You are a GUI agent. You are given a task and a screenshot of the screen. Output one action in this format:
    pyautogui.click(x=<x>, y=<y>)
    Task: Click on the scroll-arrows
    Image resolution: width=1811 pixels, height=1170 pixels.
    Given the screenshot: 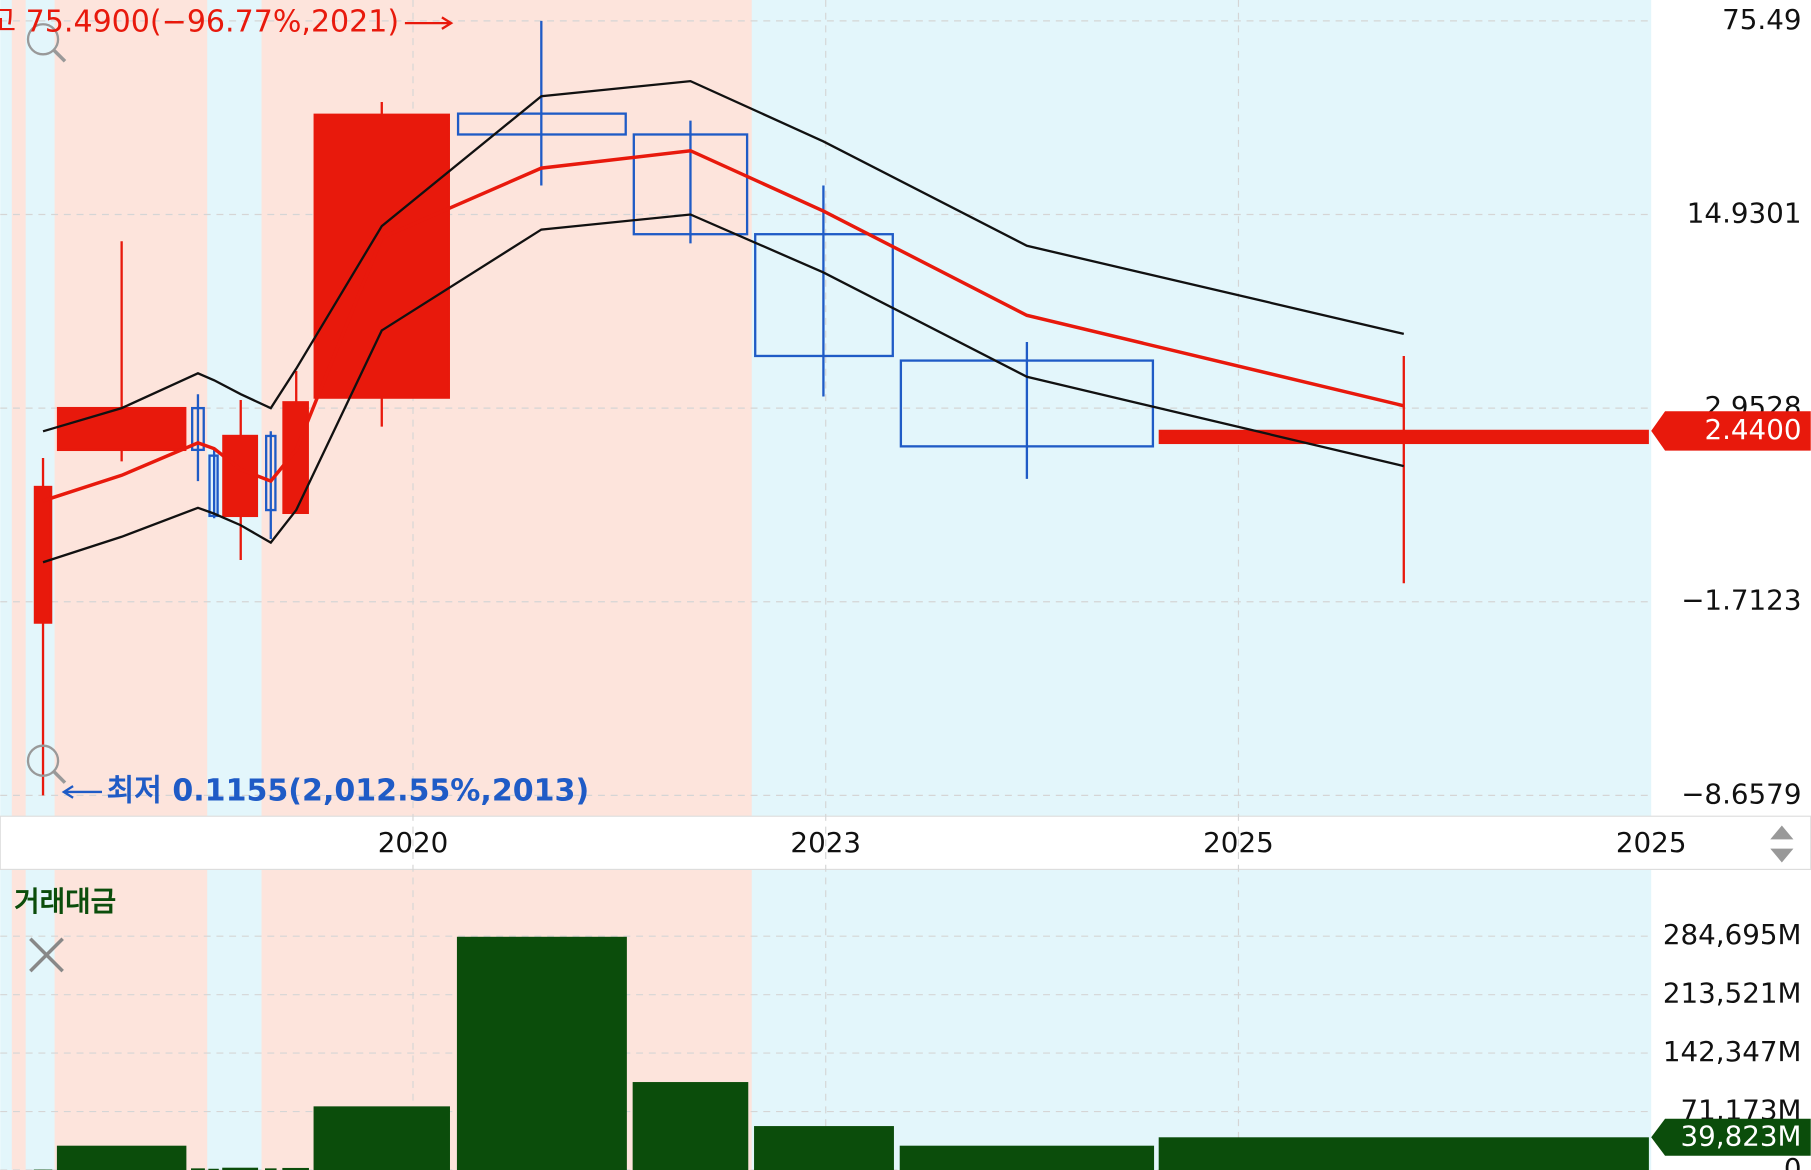 What is the action you would take?
    pyautogui.click(x=1782, y=844)
    